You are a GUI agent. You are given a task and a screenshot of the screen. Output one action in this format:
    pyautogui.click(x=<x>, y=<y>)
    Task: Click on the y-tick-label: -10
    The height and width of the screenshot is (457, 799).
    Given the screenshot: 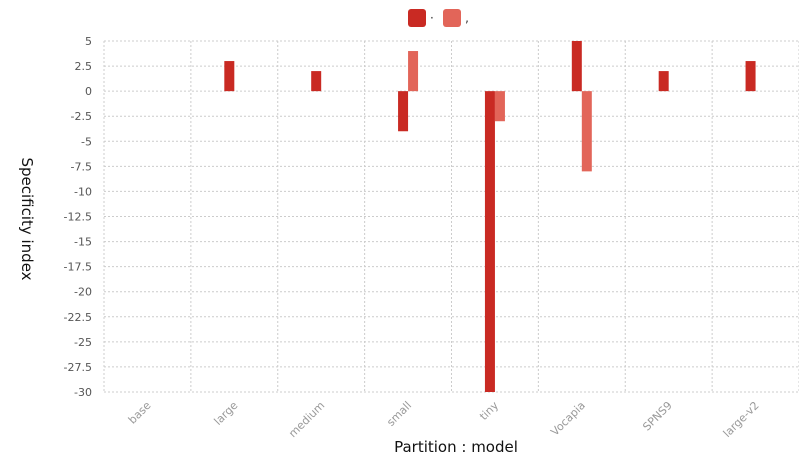 What is the action you would take?
    pyautogui.click(x=83, y=191)
    